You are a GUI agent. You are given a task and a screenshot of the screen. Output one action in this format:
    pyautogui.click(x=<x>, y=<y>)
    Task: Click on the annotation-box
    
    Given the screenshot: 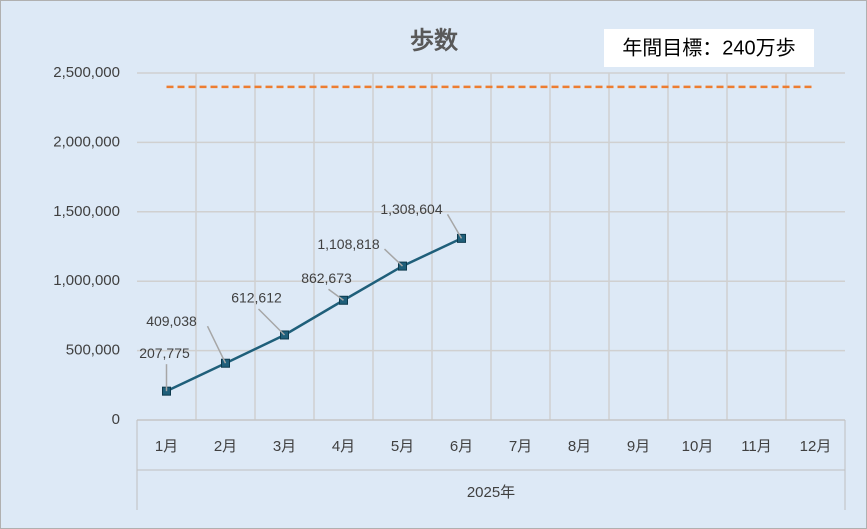 What is the action you would take?
    pyautogui.click(x=709, y=48)
    